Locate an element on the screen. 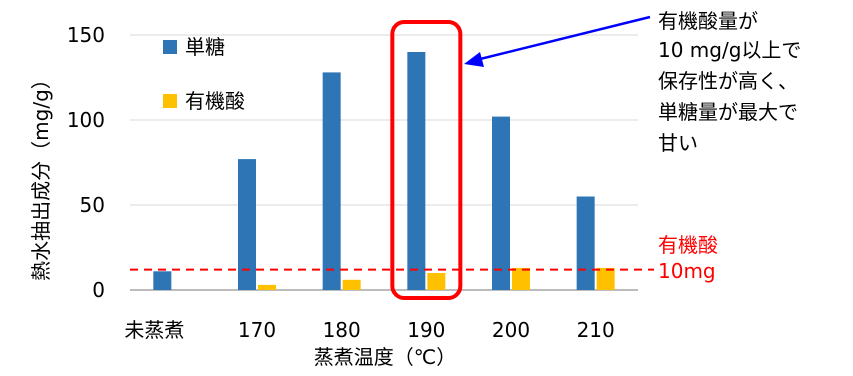  annotation-line-4: 単糖量が最大で is located at coordinates (728, 112).